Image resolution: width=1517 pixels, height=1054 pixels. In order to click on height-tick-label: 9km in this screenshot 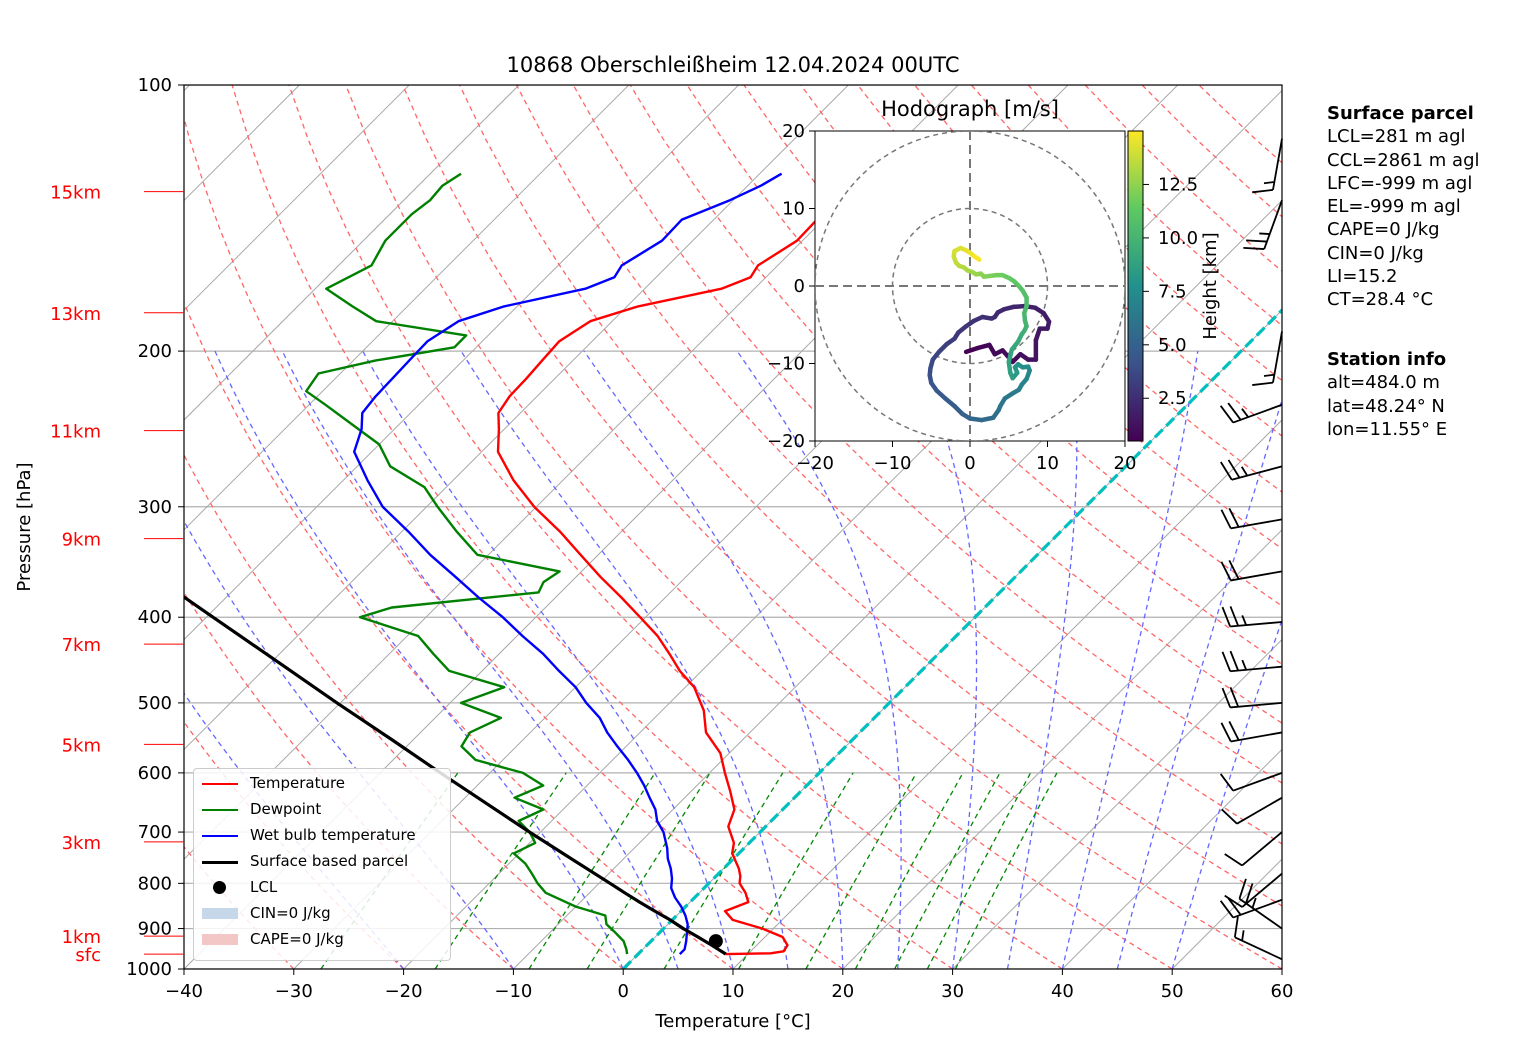, I will do `click(81, 540)`.